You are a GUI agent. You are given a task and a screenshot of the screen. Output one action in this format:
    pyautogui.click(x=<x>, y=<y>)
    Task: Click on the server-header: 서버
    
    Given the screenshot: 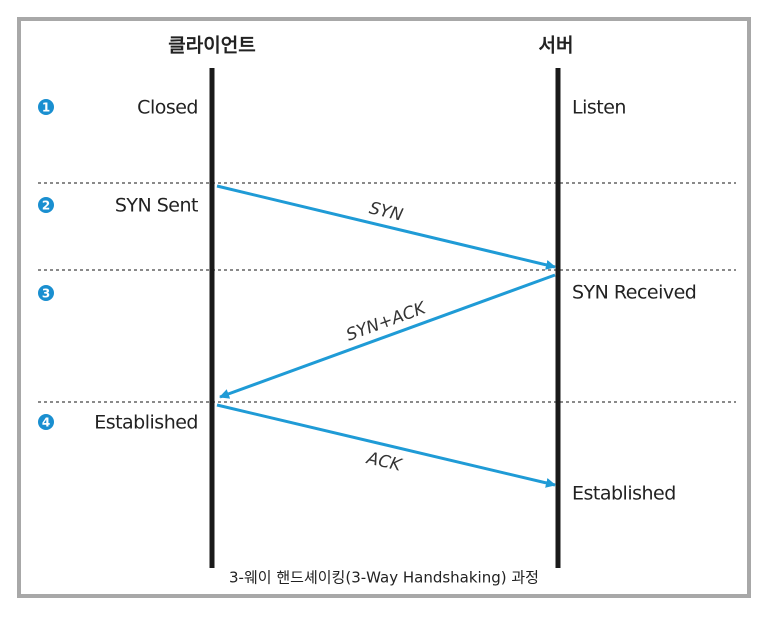 What is the action you would take?
    pyautogui.click(x=556, y=46)
    